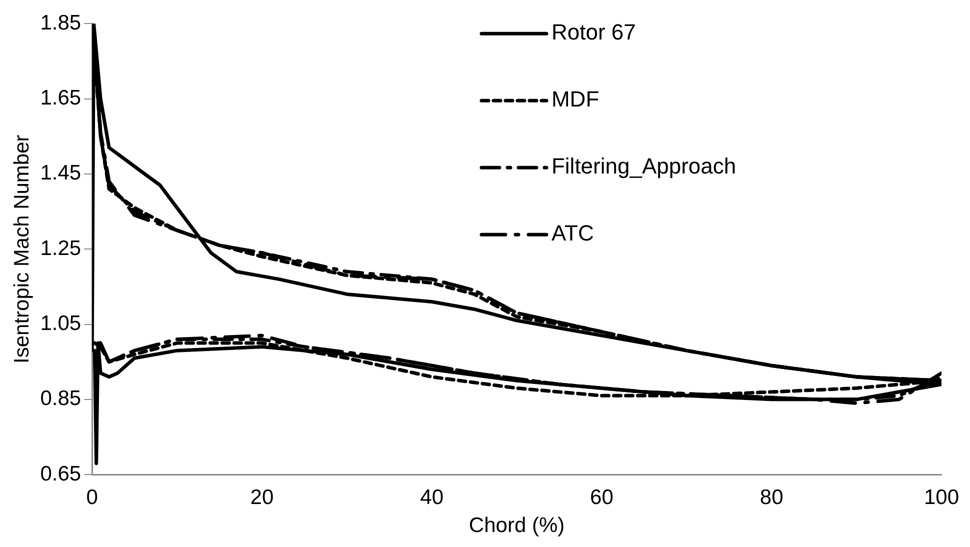 This screenshot has height=547, width=970. I want to click on y-tick-label: 1.85, so click(61, 22).